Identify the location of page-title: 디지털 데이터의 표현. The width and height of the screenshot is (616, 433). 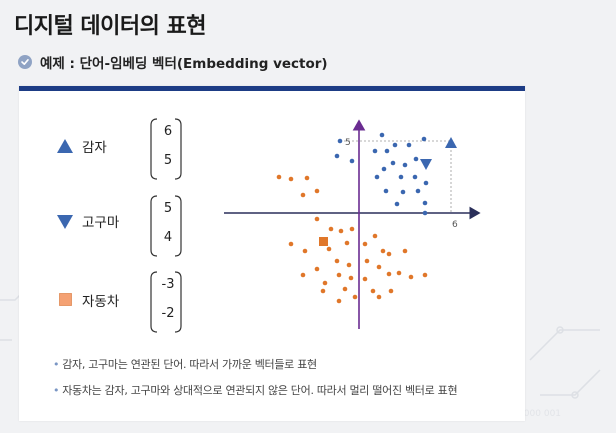
(110, 26).